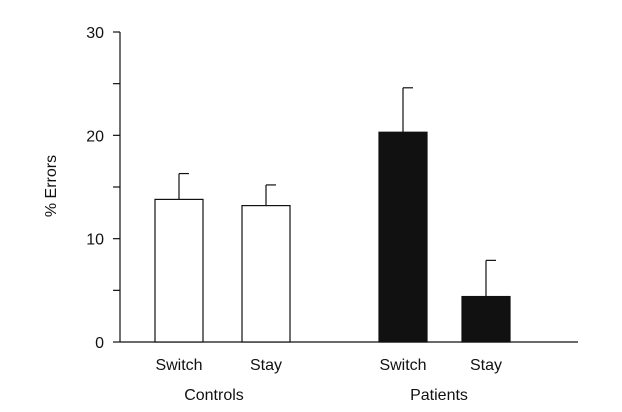  Describe the element at coordinates (95, 136) in the screenshot. I see `y-tick-label-20: 20` at that location.